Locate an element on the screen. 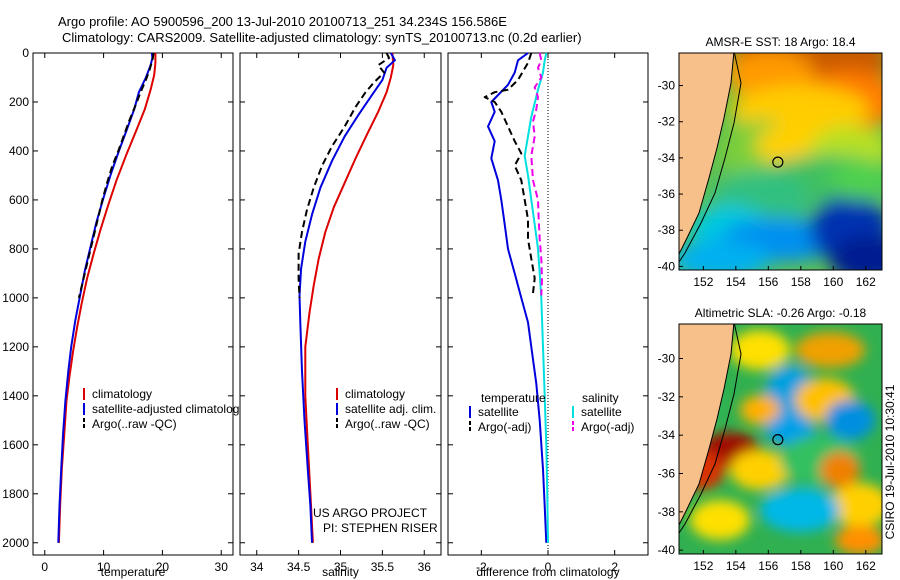  project-annotation: US ARGO PROJECT is located at coordinates (370, 513).